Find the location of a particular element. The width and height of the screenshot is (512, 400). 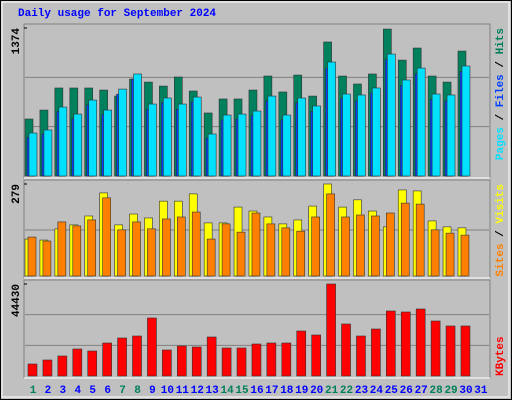

x-tick-label: 14 is located at coordinates (227, 391).